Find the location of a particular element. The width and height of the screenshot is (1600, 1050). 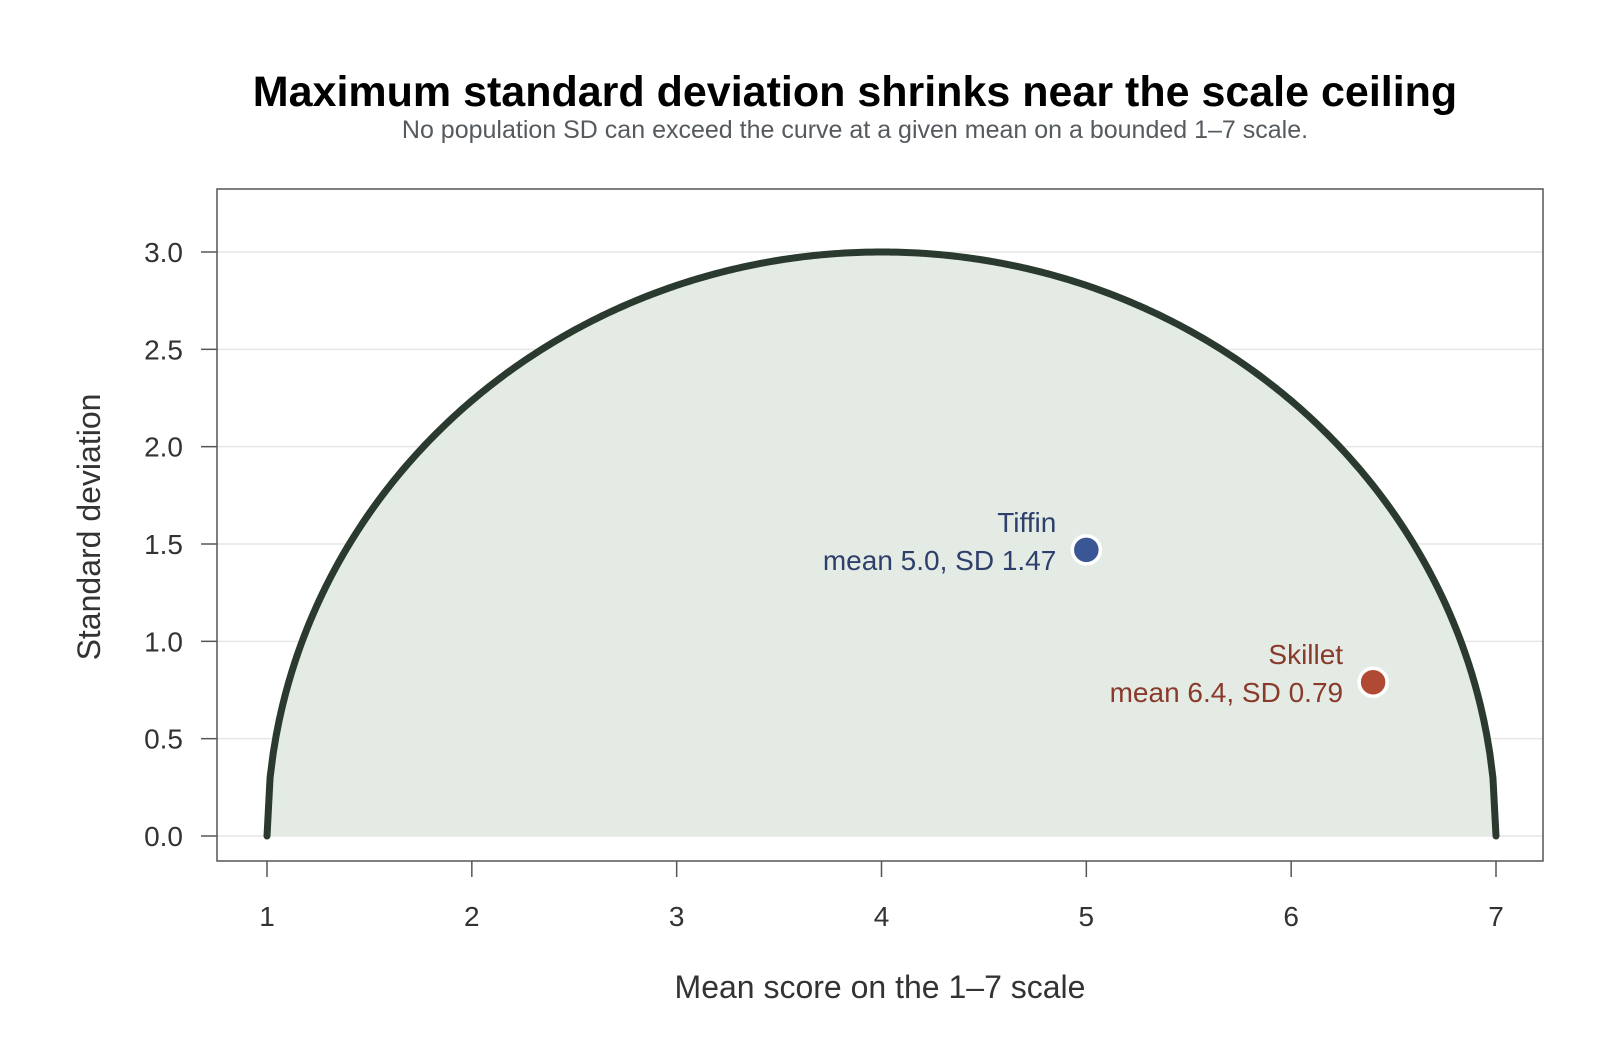

y-tick-label: 0.0 is located at coordinates (163, 836).